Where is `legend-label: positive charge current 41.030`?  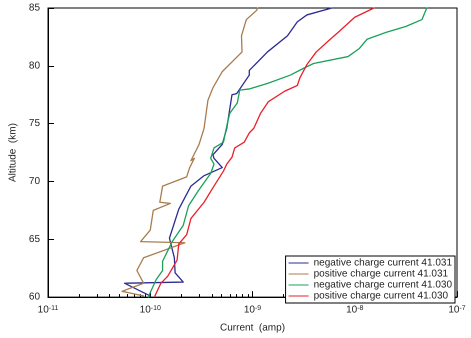
legend-label: positive charge current 41.030 is located at coordinates (381, 296).